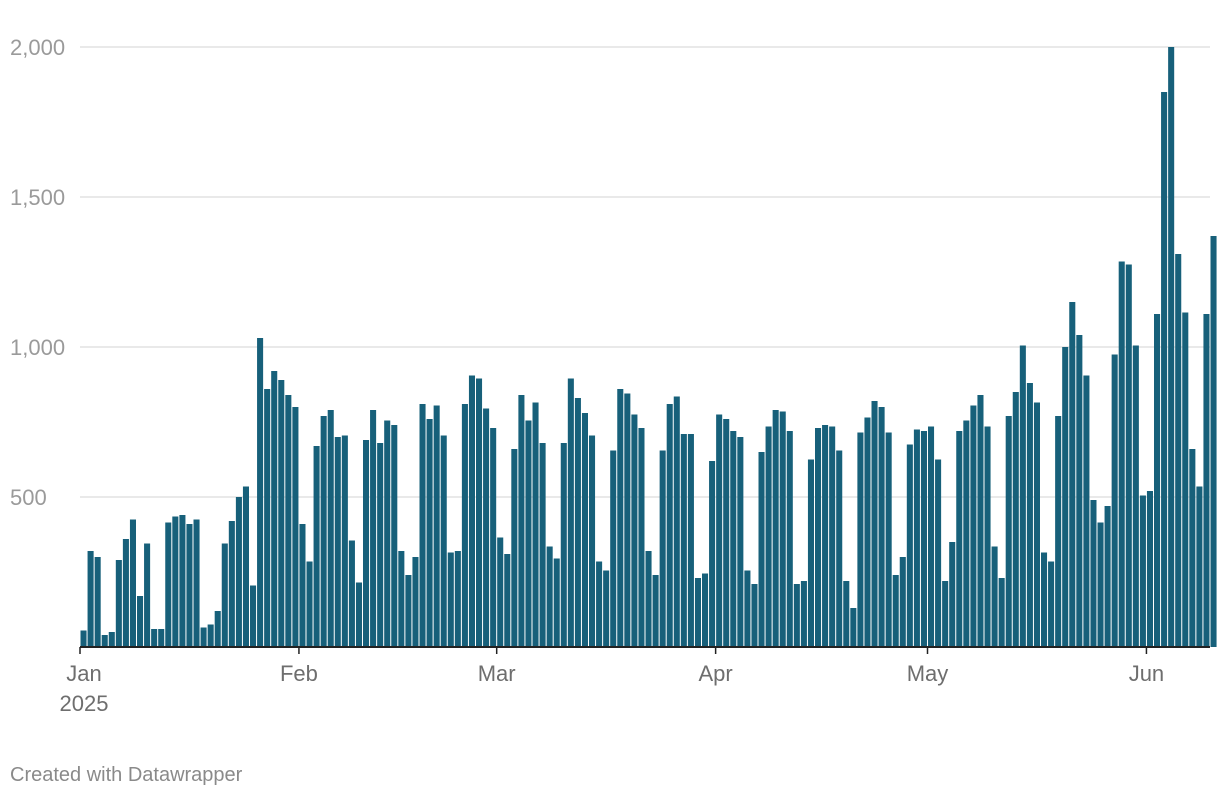 Image resolution: width=1220 pixels, height=800 pixels. What do you see at coordinates (928, 673) in the screenshot?
I see `x-tick-label: May` at bounding box center [928, 673].